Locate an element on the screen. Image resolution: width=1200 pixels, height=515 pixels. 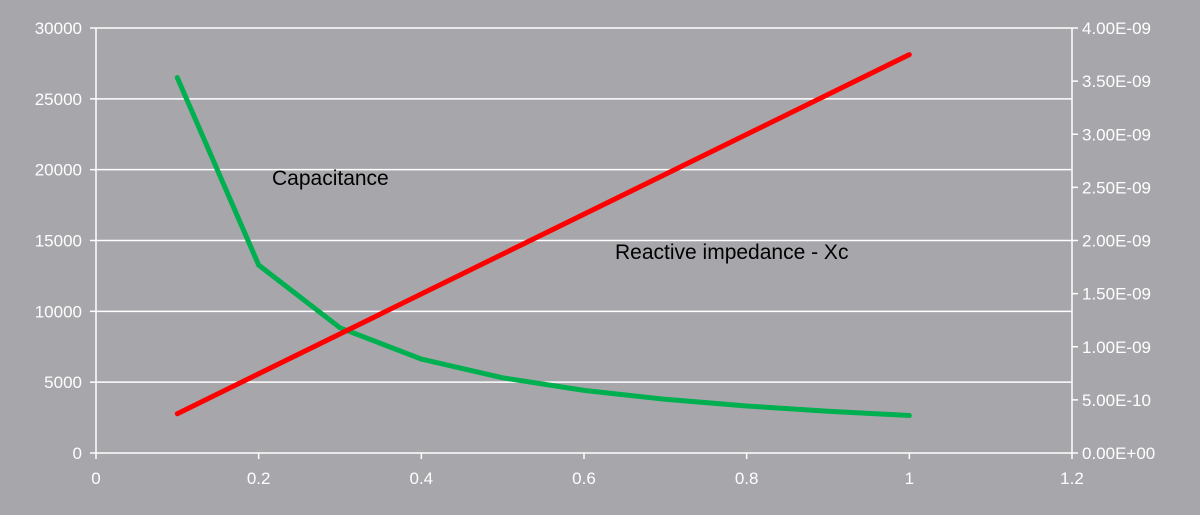
y2-tick-label-5: 2.50E-09 is located at coordinates (1116, 187).